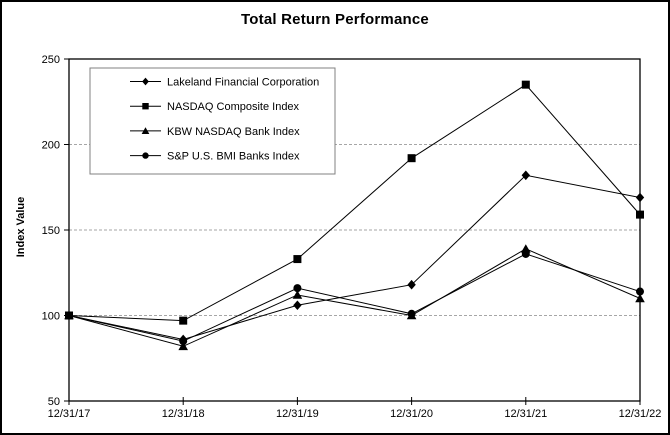 Image resolution: width=670 pixels, height=435 pixels. Describe the element at coordinates (51, 146) in the screenshot. I see `y-tick-label-200: 200` at that location.